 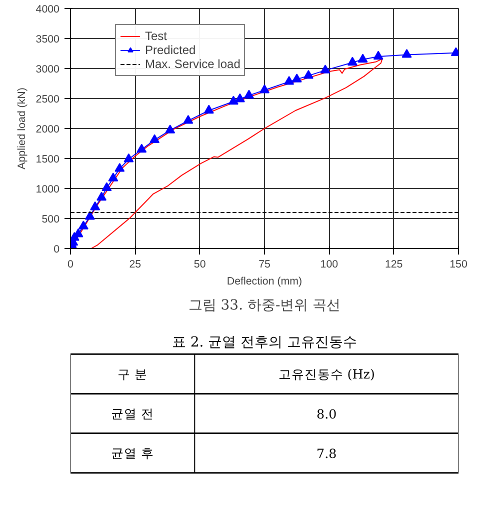 What do you see at coordinates (48, 10) in the screenshot?
I see `y-tick-label: 4000` at bounding box center [48, 10].